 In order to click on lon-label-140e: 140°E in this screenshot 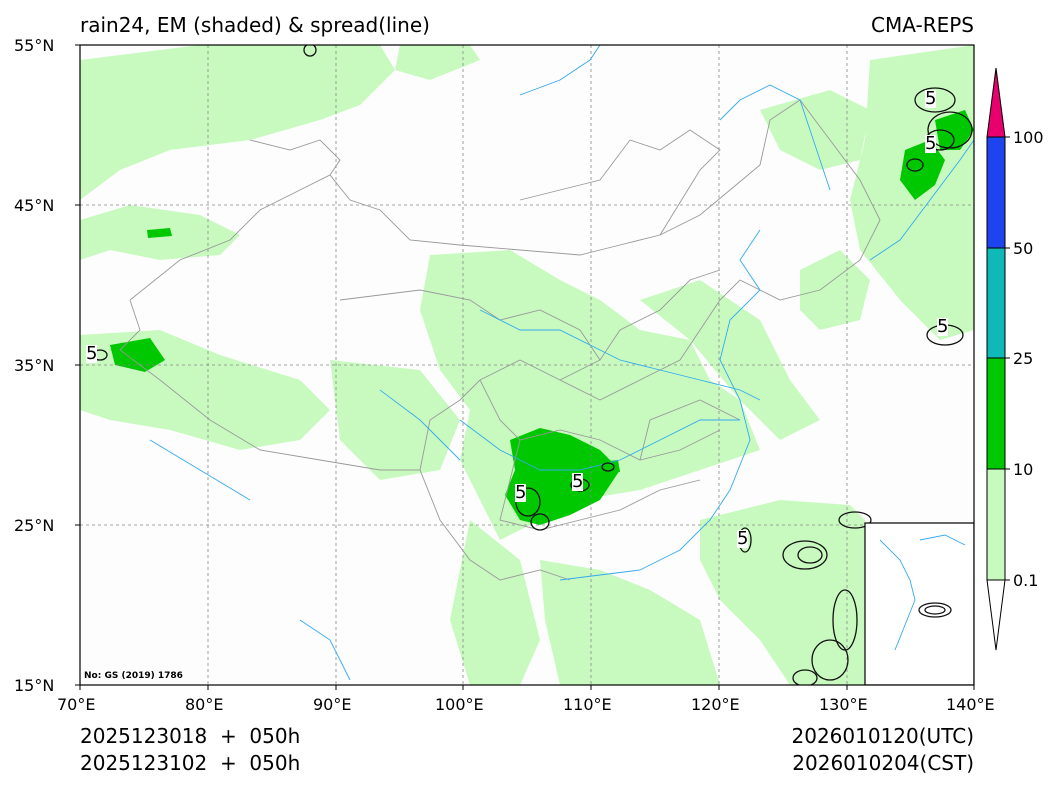, I will do `click(970, 704)`.